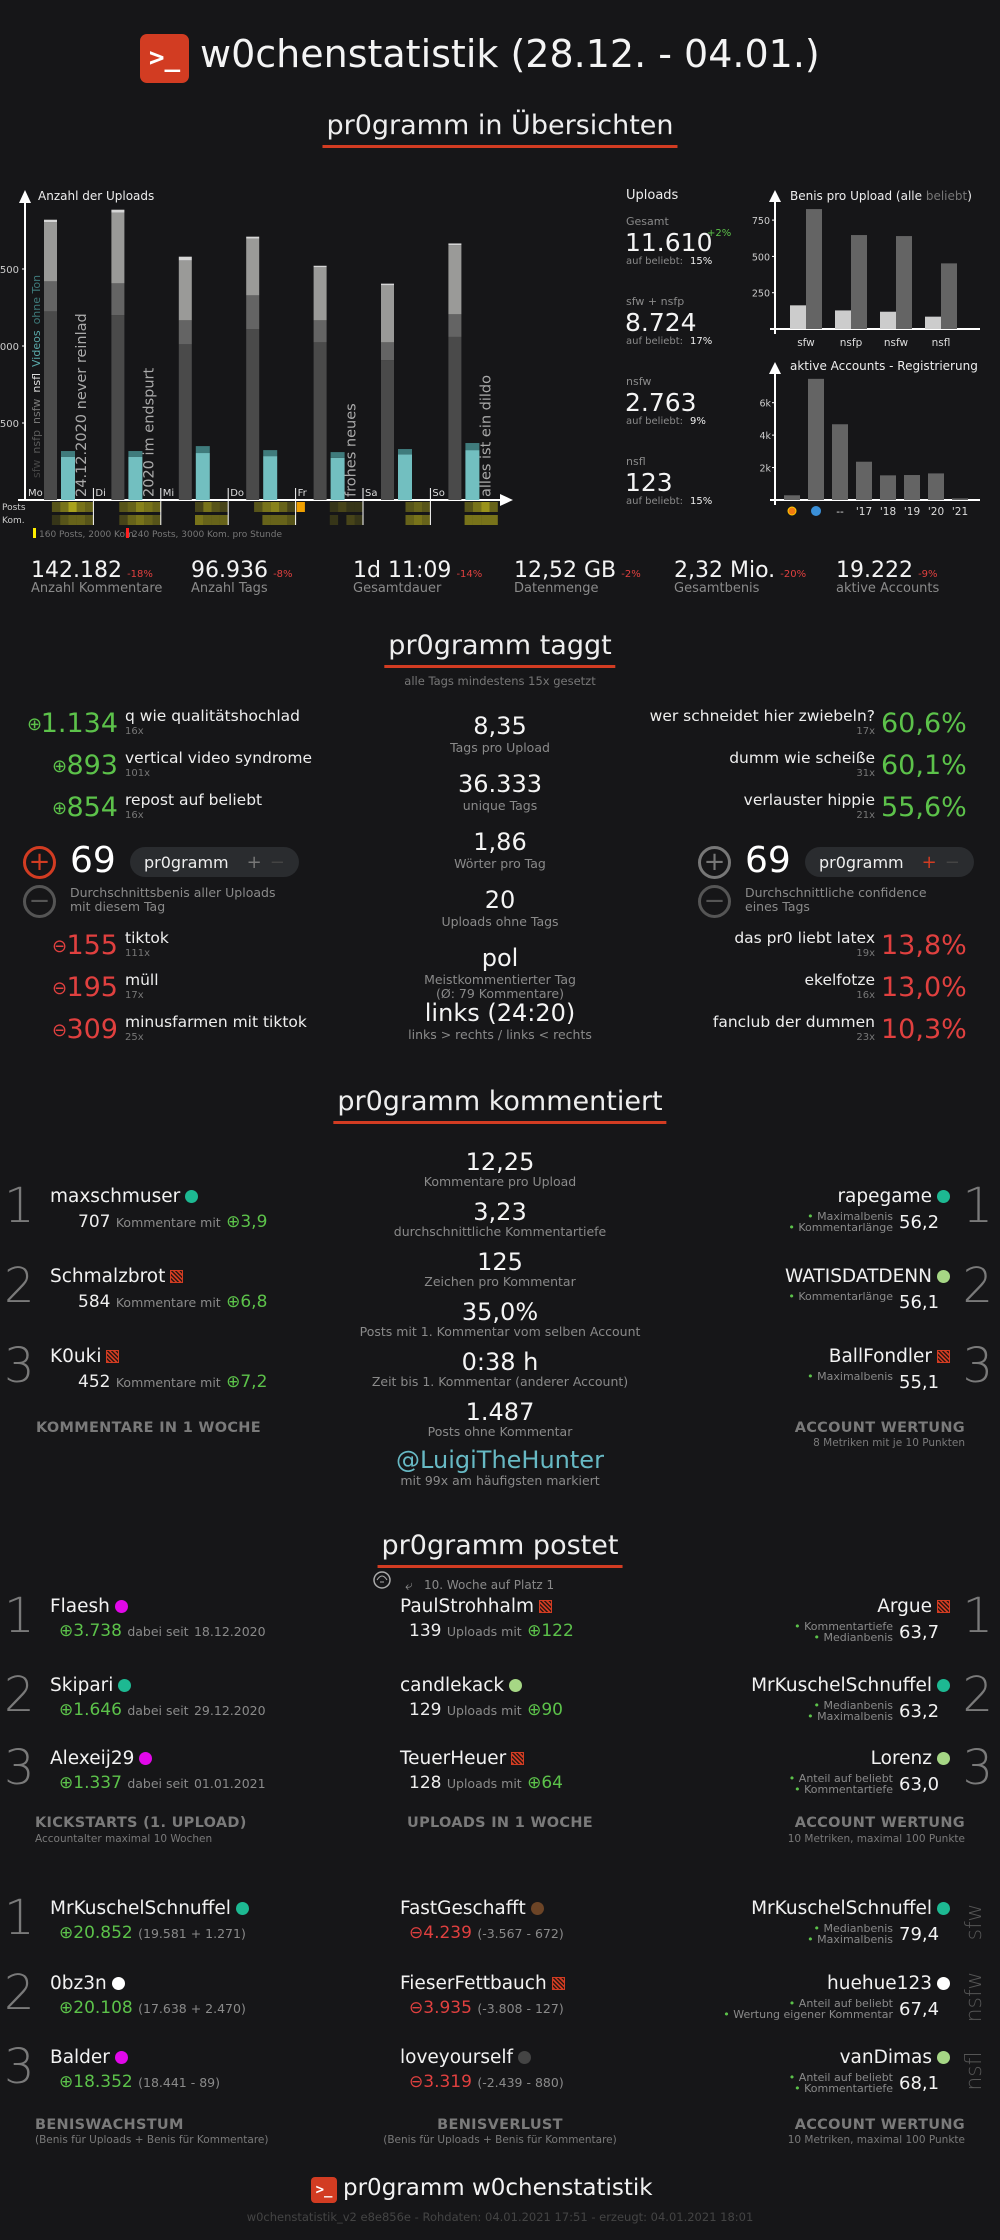  What do you see at coordinates (87, 1983) in the screenshot?
I see `account-name: 0bz3n` at bounding box center [87, 1983].